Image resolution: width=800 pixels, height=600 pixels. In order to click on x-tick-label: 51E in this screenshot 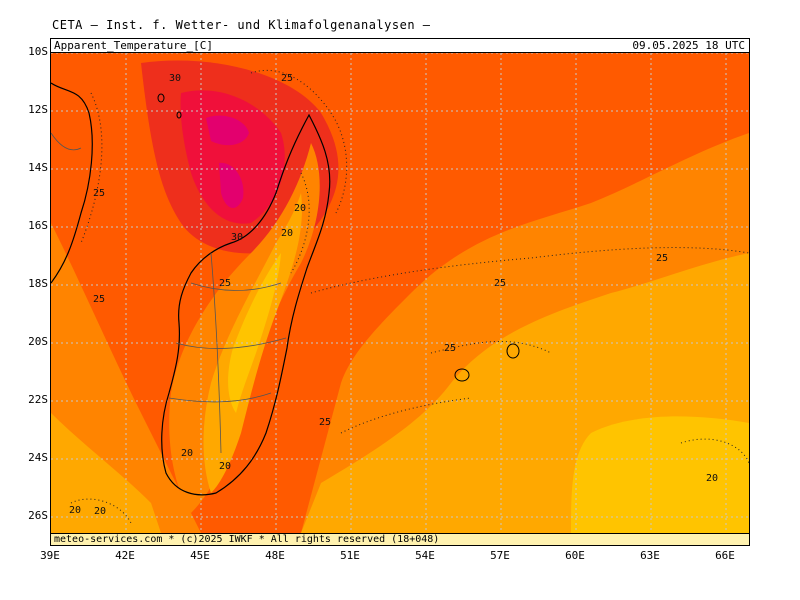, I will do `click(350, 555)`.